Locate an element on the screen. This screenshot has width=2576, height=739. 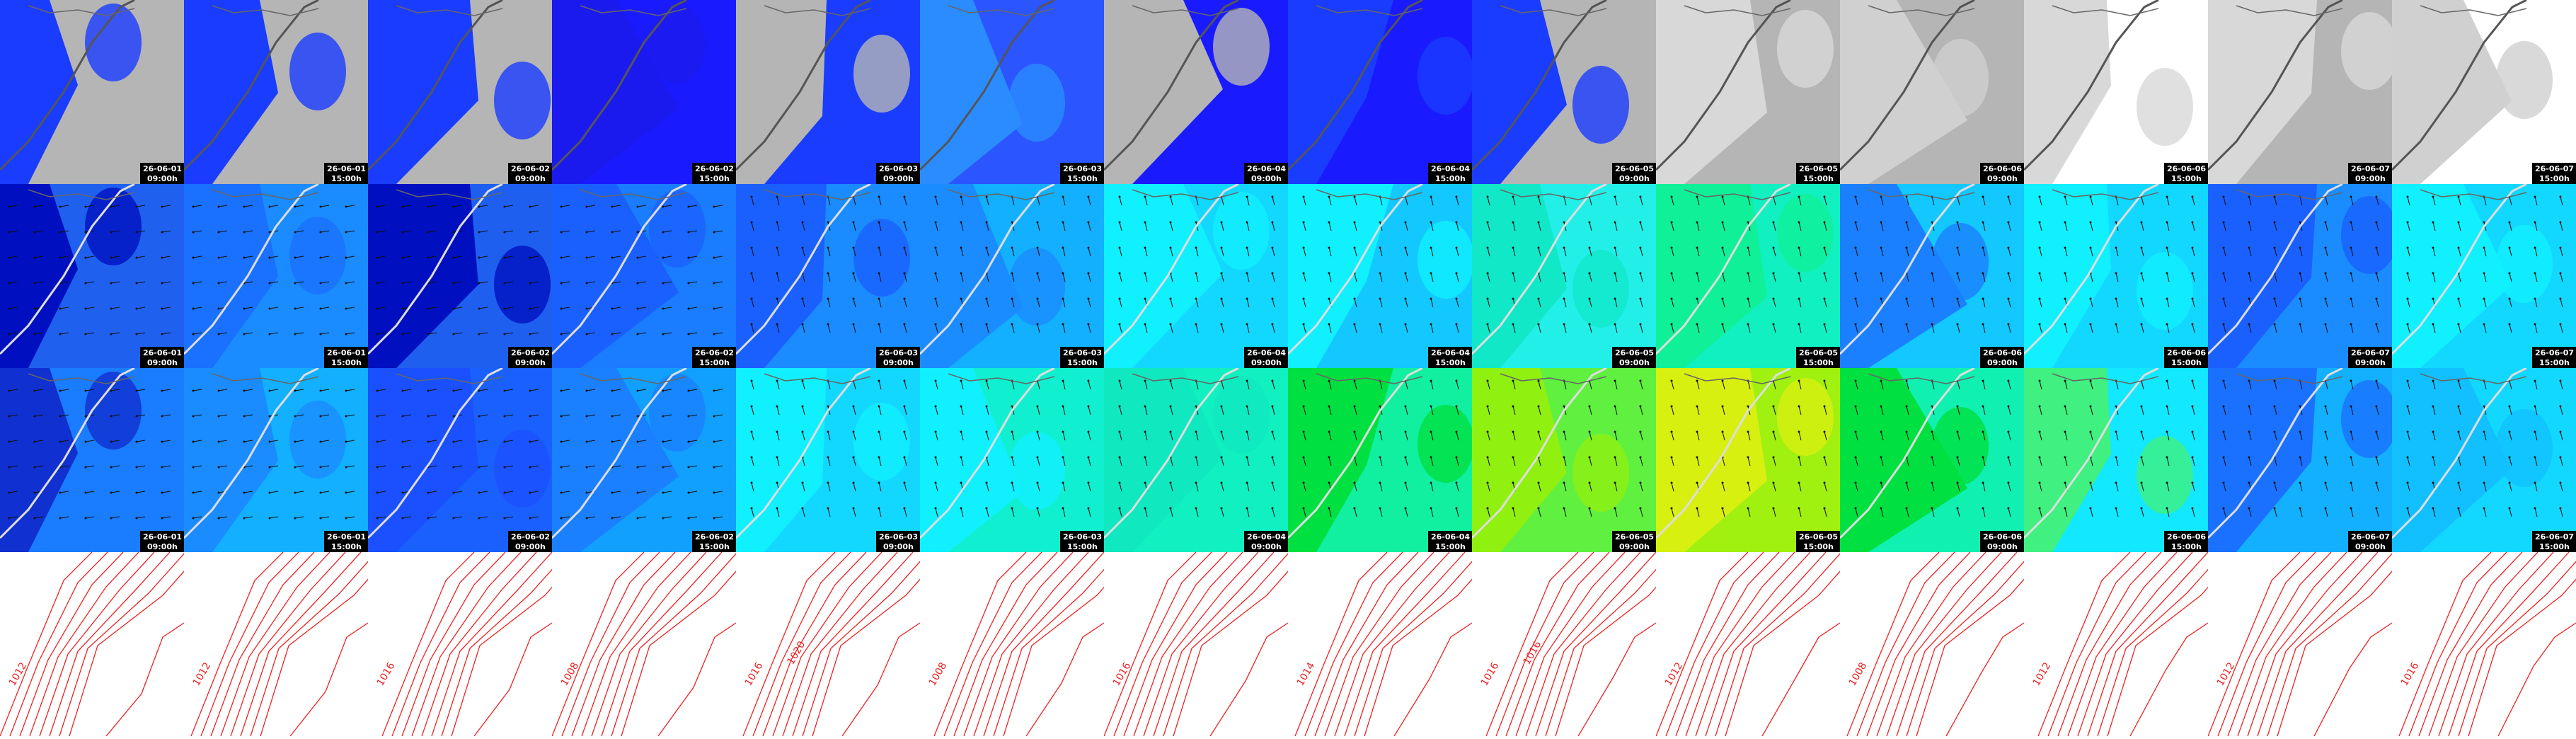
coastline is located at coordinates (1355, 269).